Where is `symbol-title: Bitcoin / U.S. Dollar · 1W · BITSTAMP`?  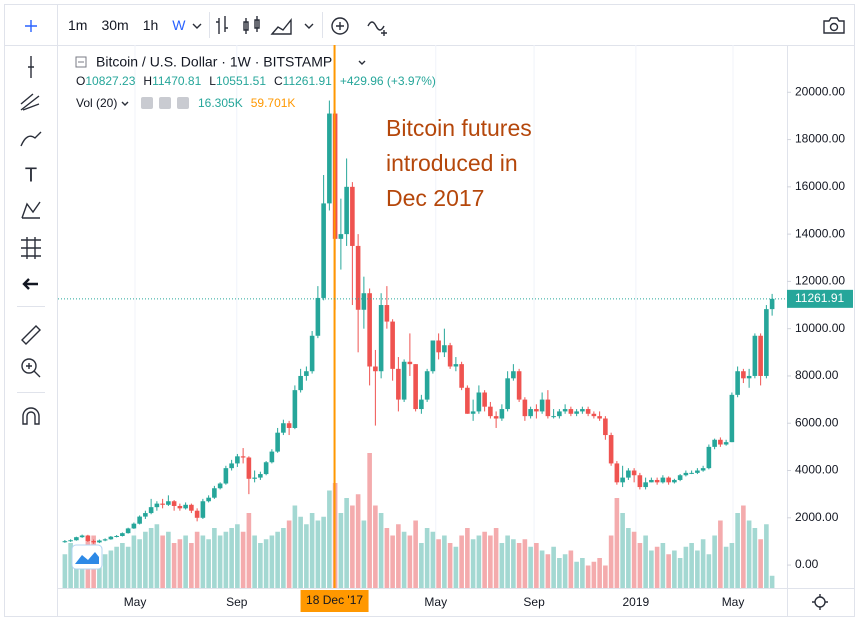 symbol-title: Bitcoin / U.S. Dollar · 1W · BITSTAMP is located at coordinates (214, 62).